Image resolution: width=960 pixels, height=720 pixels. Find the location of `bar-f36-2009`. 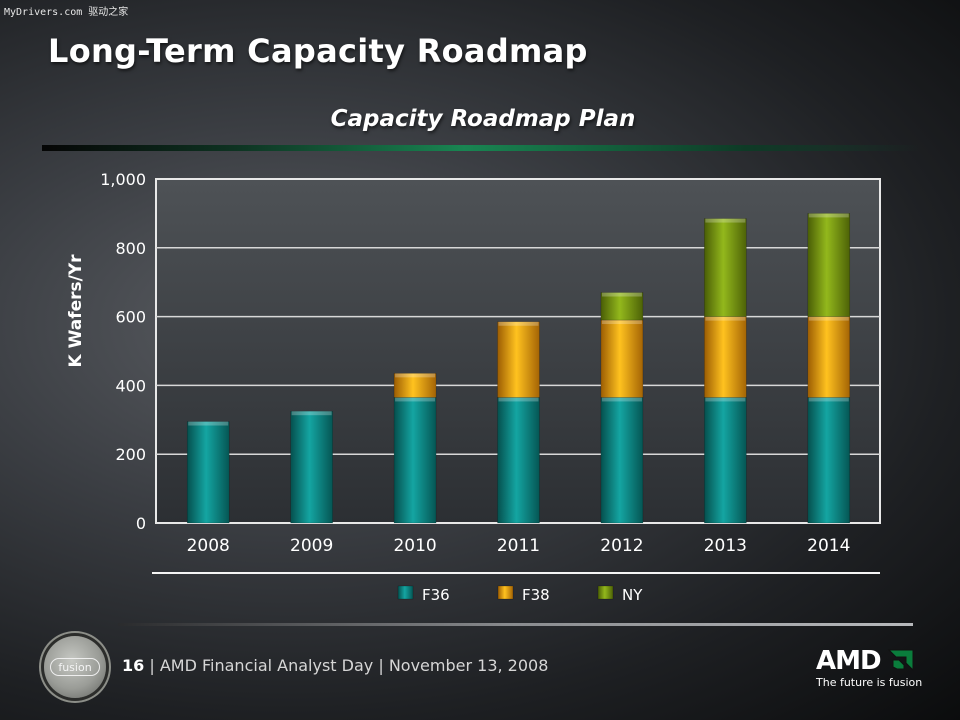

bar-f36-2009 is located at coordinates (311, 467).